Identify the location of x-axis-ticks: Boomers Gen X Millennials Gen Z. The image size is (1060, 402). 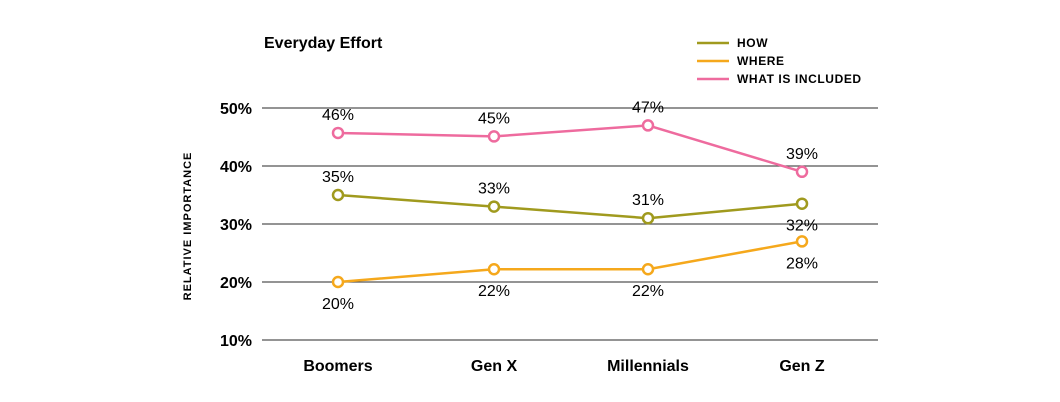
(564, 366).